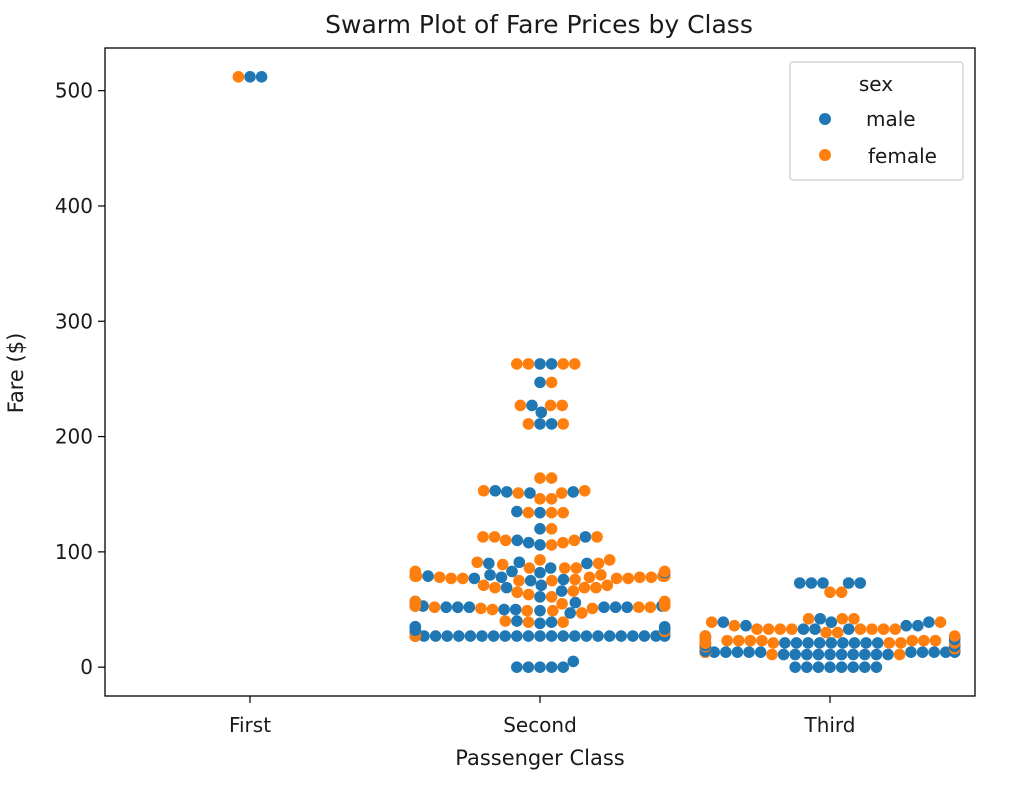  I want to click on y-tick-label: 0, so click(86, 667).